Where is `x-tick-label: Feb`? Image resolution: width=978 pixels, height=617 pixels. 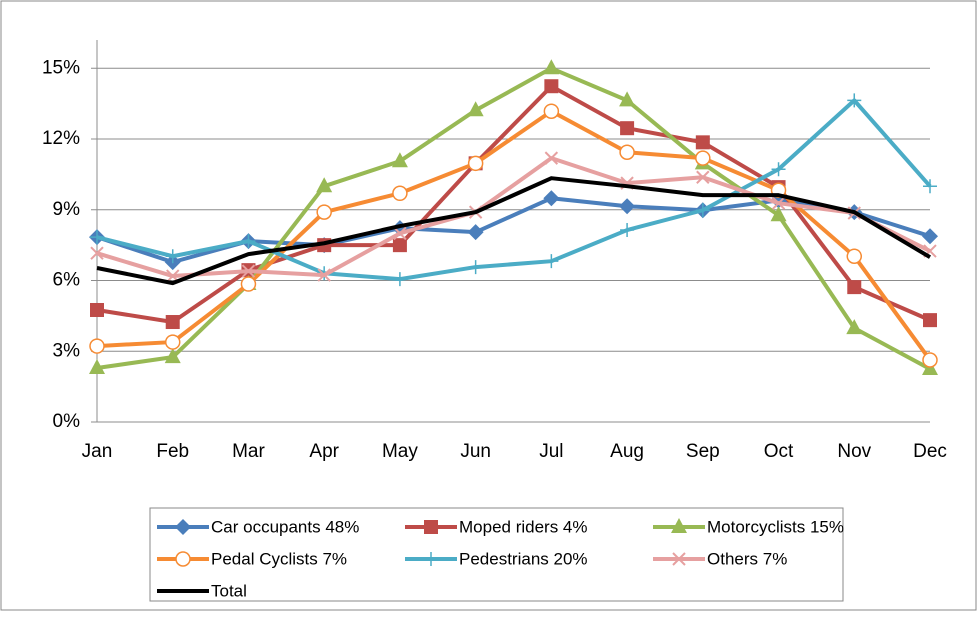 x-tick-label: Feb is located at coordinates (172, 451).